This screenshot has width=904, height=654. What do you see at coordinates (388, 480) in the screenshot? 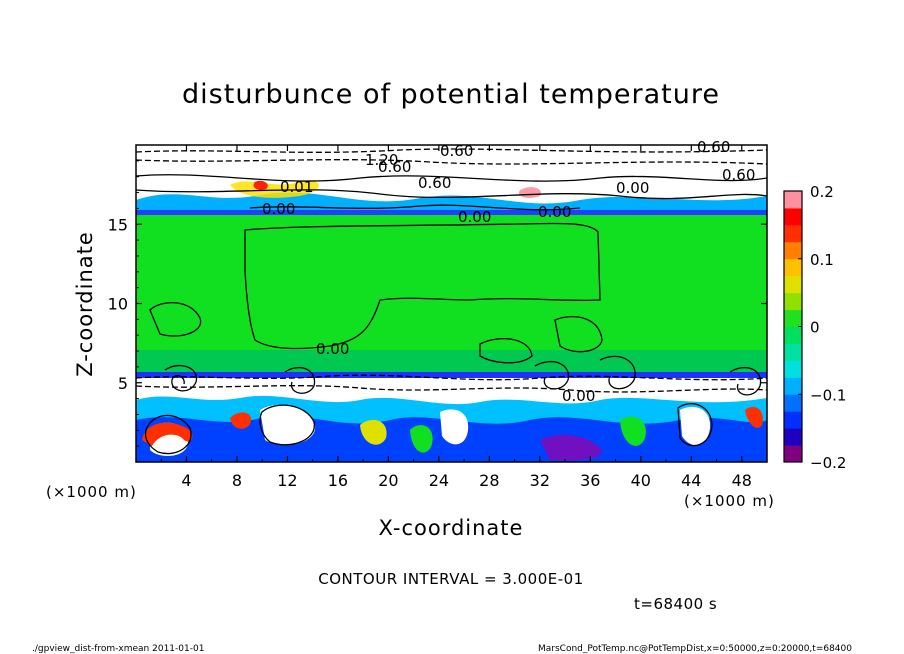
I see `x-tick-label: 20` at bounding box center [388, 480].